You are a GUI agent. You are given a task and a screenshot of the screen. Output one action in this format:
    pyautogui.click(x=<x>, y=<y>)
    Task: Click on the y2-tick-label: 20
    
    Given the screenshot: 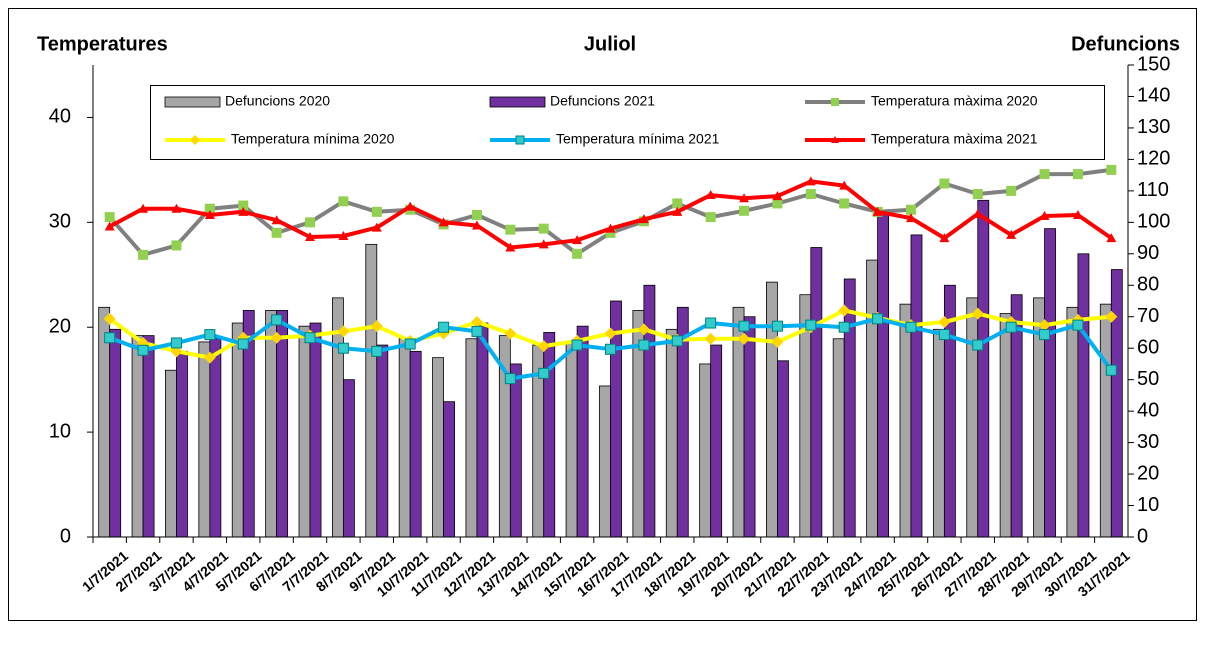 What is the action you would take?
    pyautogui.click(x=1148, y=473)
    